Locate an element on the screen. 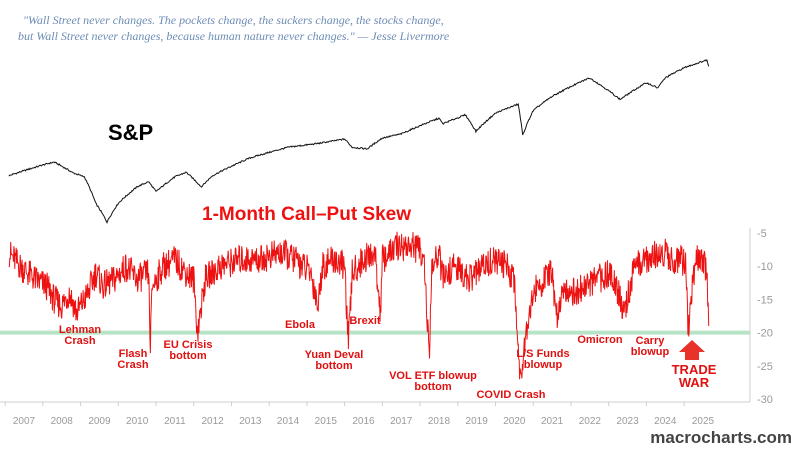 This screenshot has width=800, height=450. x-tick-label: 2008 is located at coordinates (62, 421).